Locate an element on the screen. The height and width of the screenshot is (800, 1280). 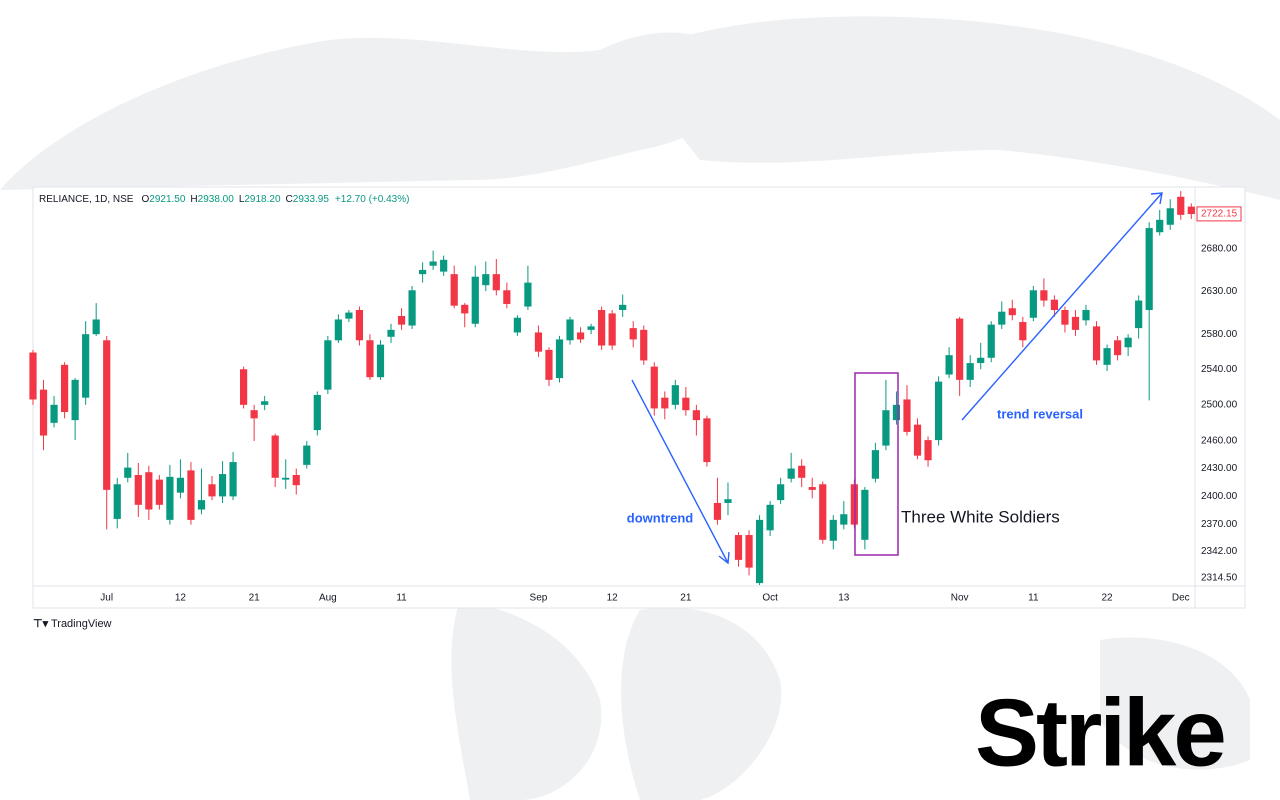
x-tick-label: Aug is located at coordinates (328, 598).